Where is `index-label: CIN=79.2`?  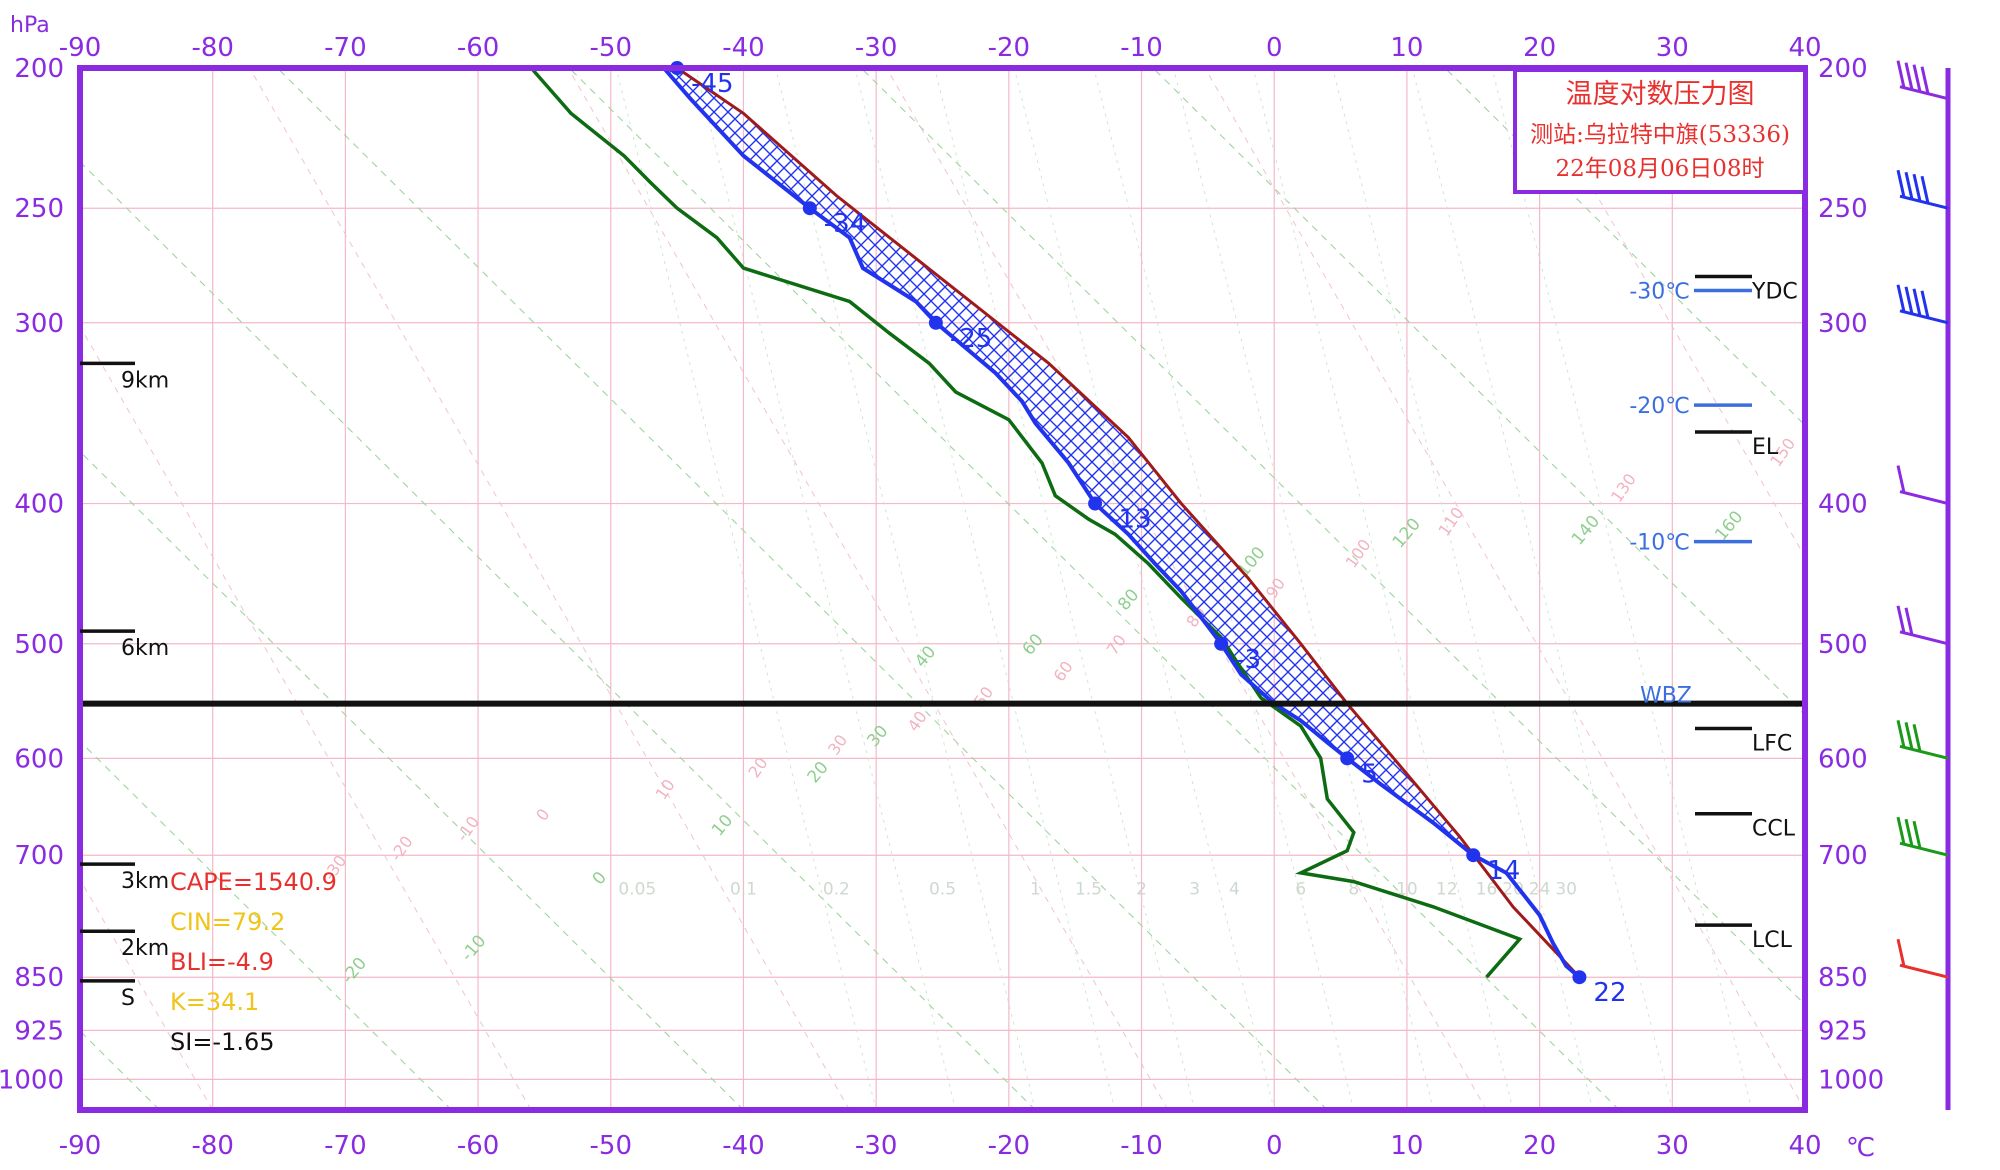 index-label: CIN=79.2 is located at coordinates (227, 922).